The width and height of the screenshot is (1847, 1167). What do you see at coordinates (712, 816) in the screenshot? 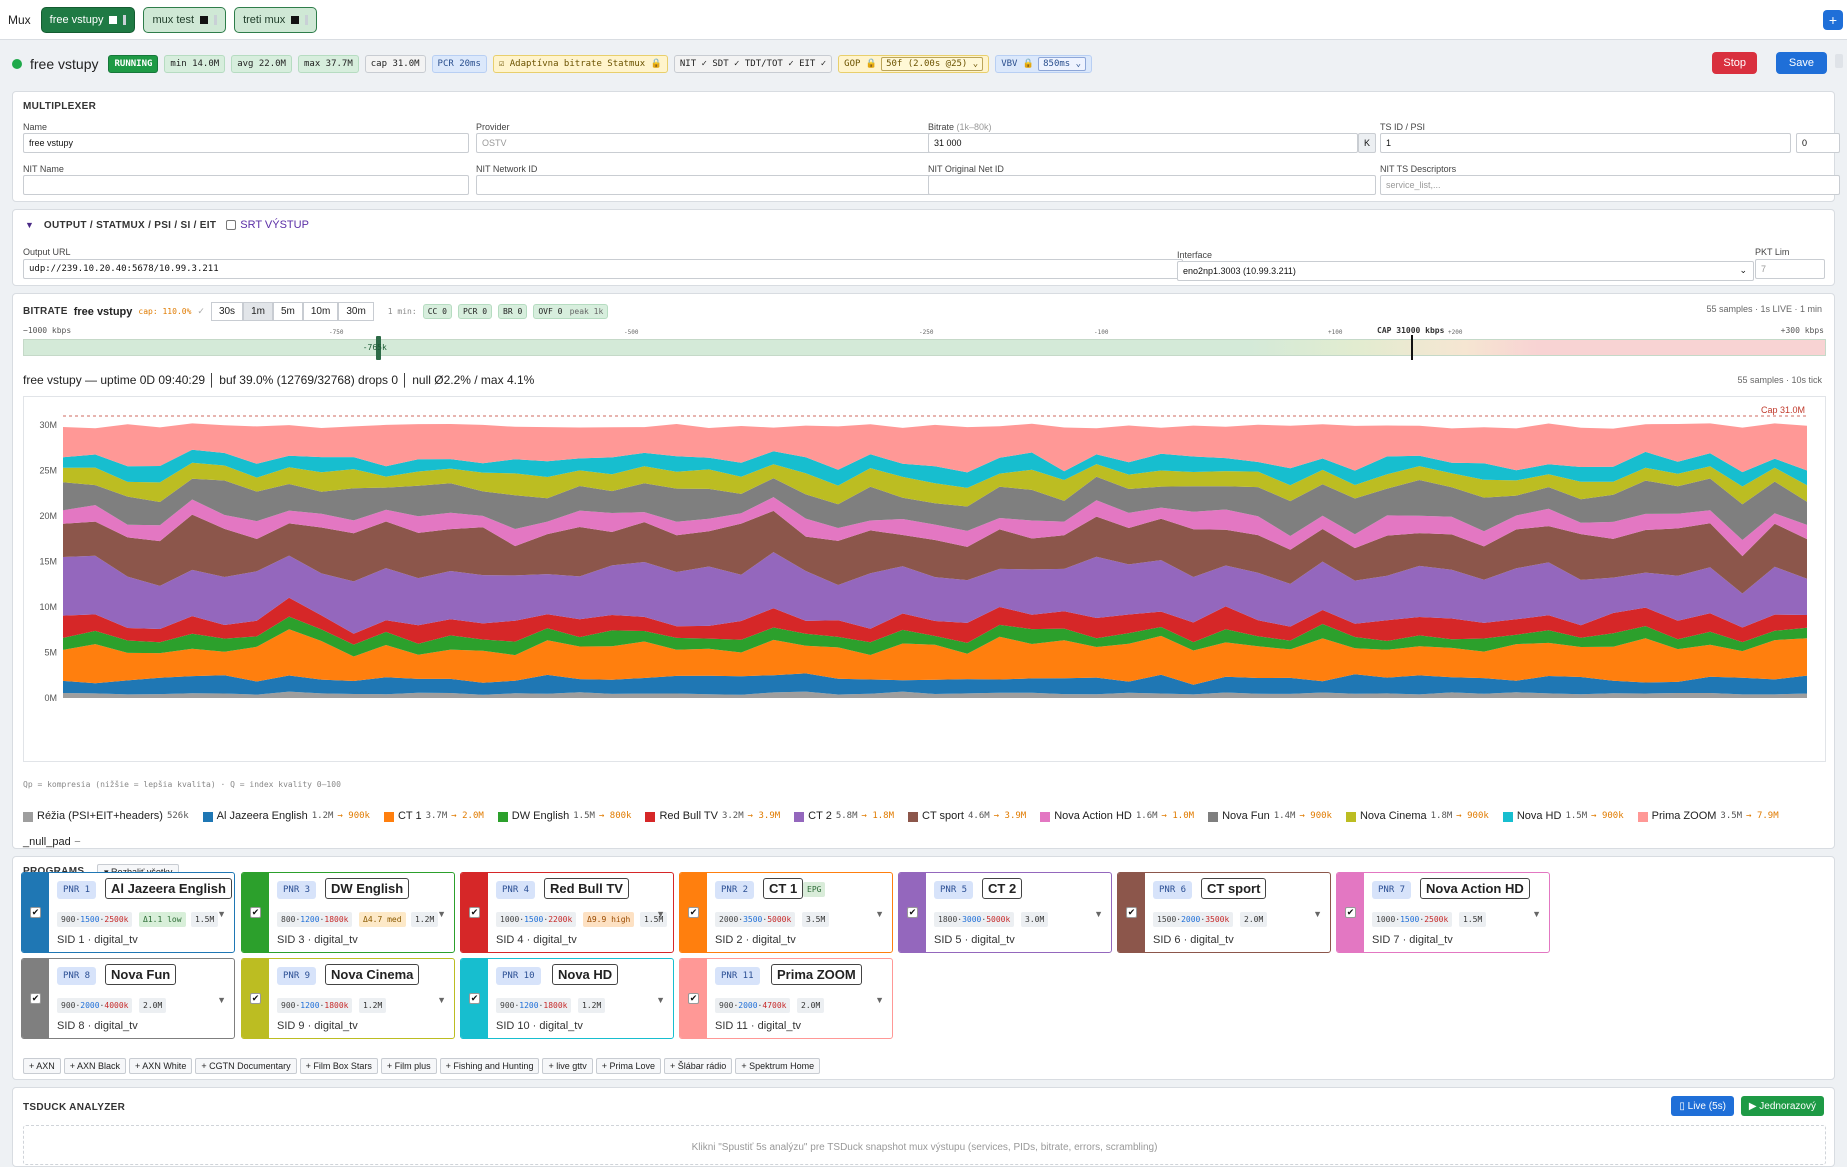
I see `legend-item: Red Bull TV 3.2M → 3.9M` at bounding box center [712, 816].